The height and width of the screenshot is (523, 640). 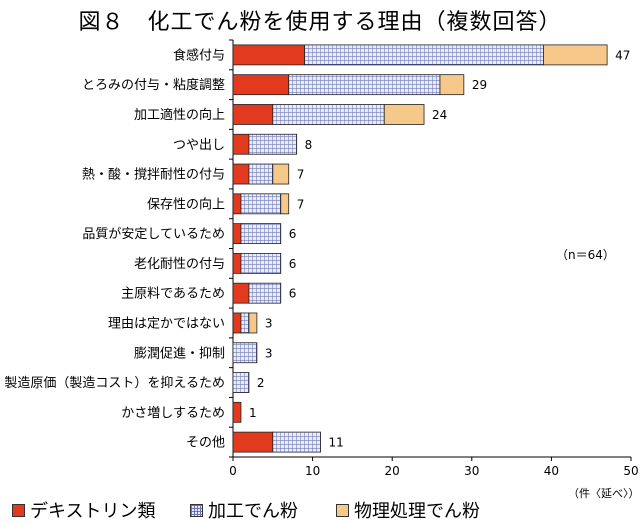 I want to click on legend-swatch-modified-starch, so click(x=196, y=510).